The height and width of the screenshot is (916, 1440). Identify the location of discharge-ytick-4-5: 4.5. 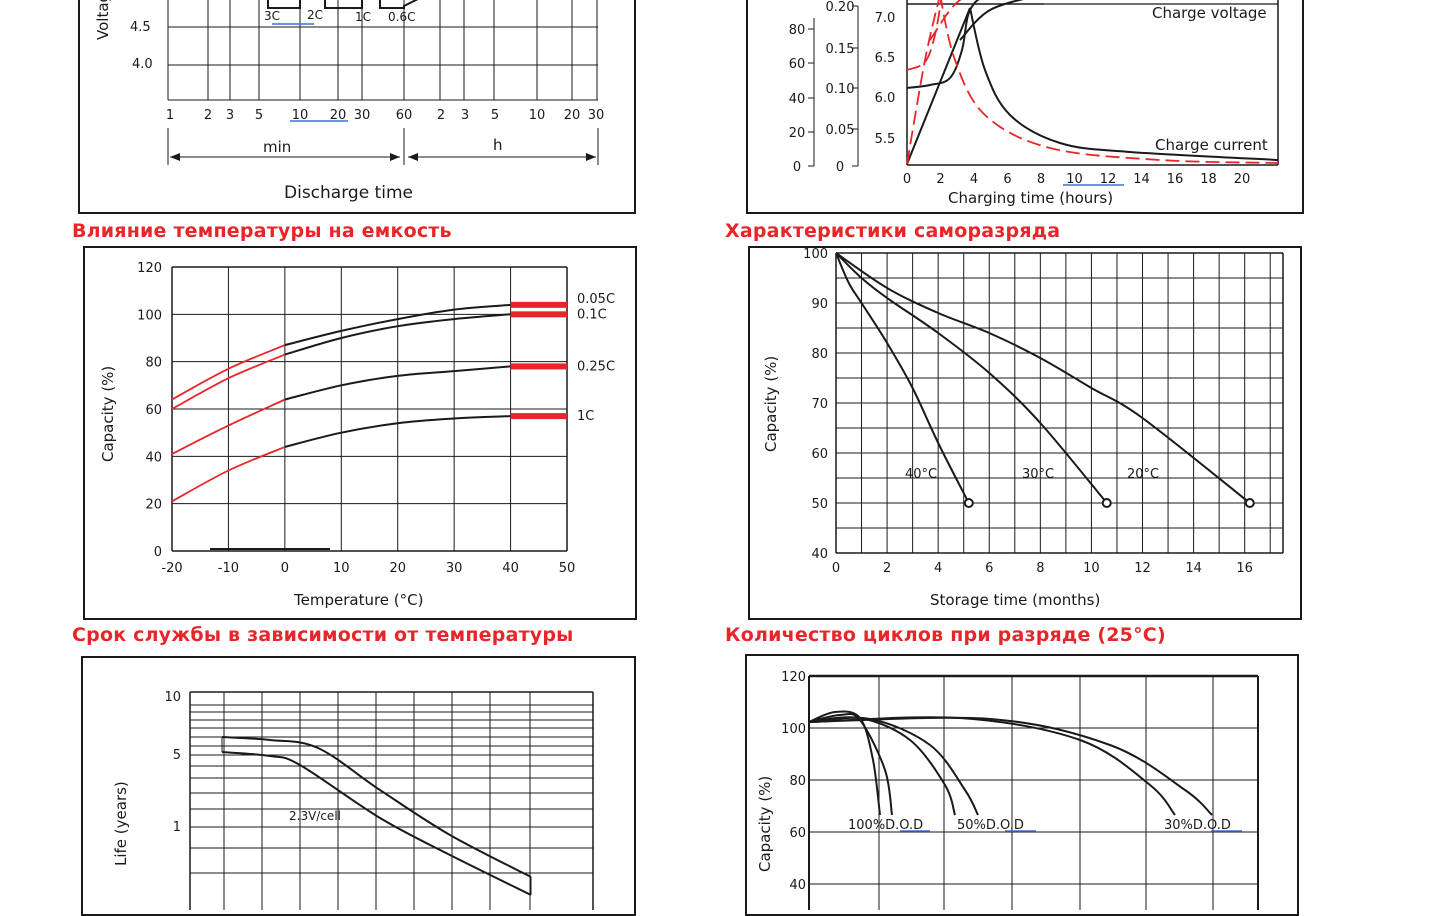
(140, 27).